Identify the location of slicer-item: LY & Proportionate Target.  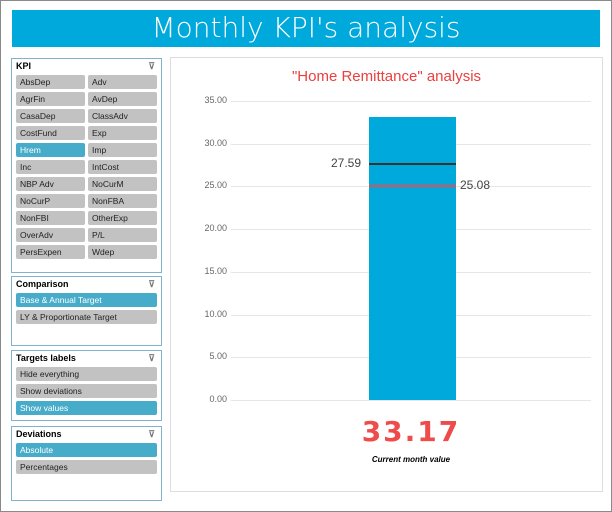
(86, 317).